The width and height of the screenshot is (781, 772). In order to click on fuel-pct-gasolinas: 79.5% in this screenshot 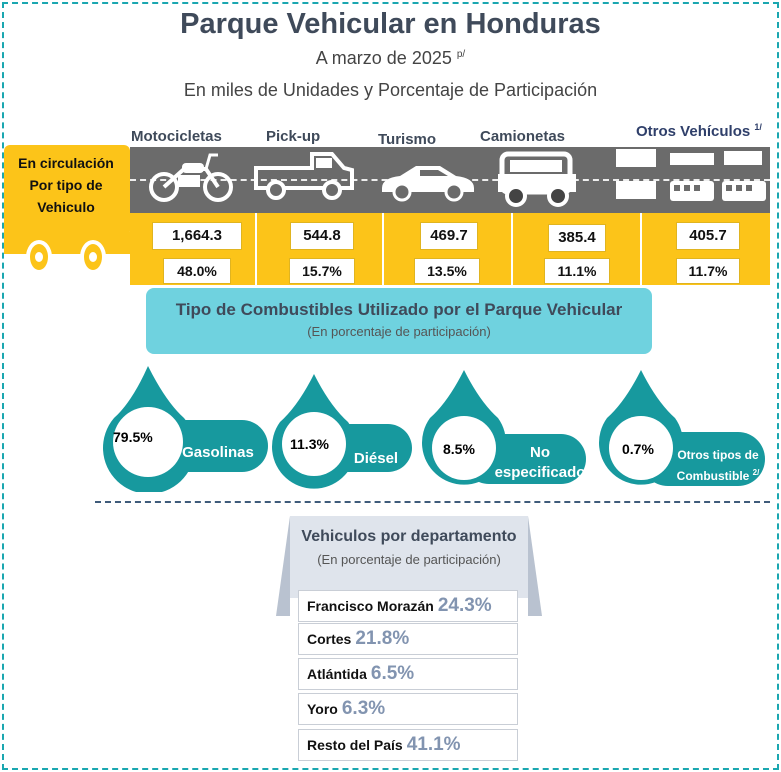, I will do `click(133, 437)`.